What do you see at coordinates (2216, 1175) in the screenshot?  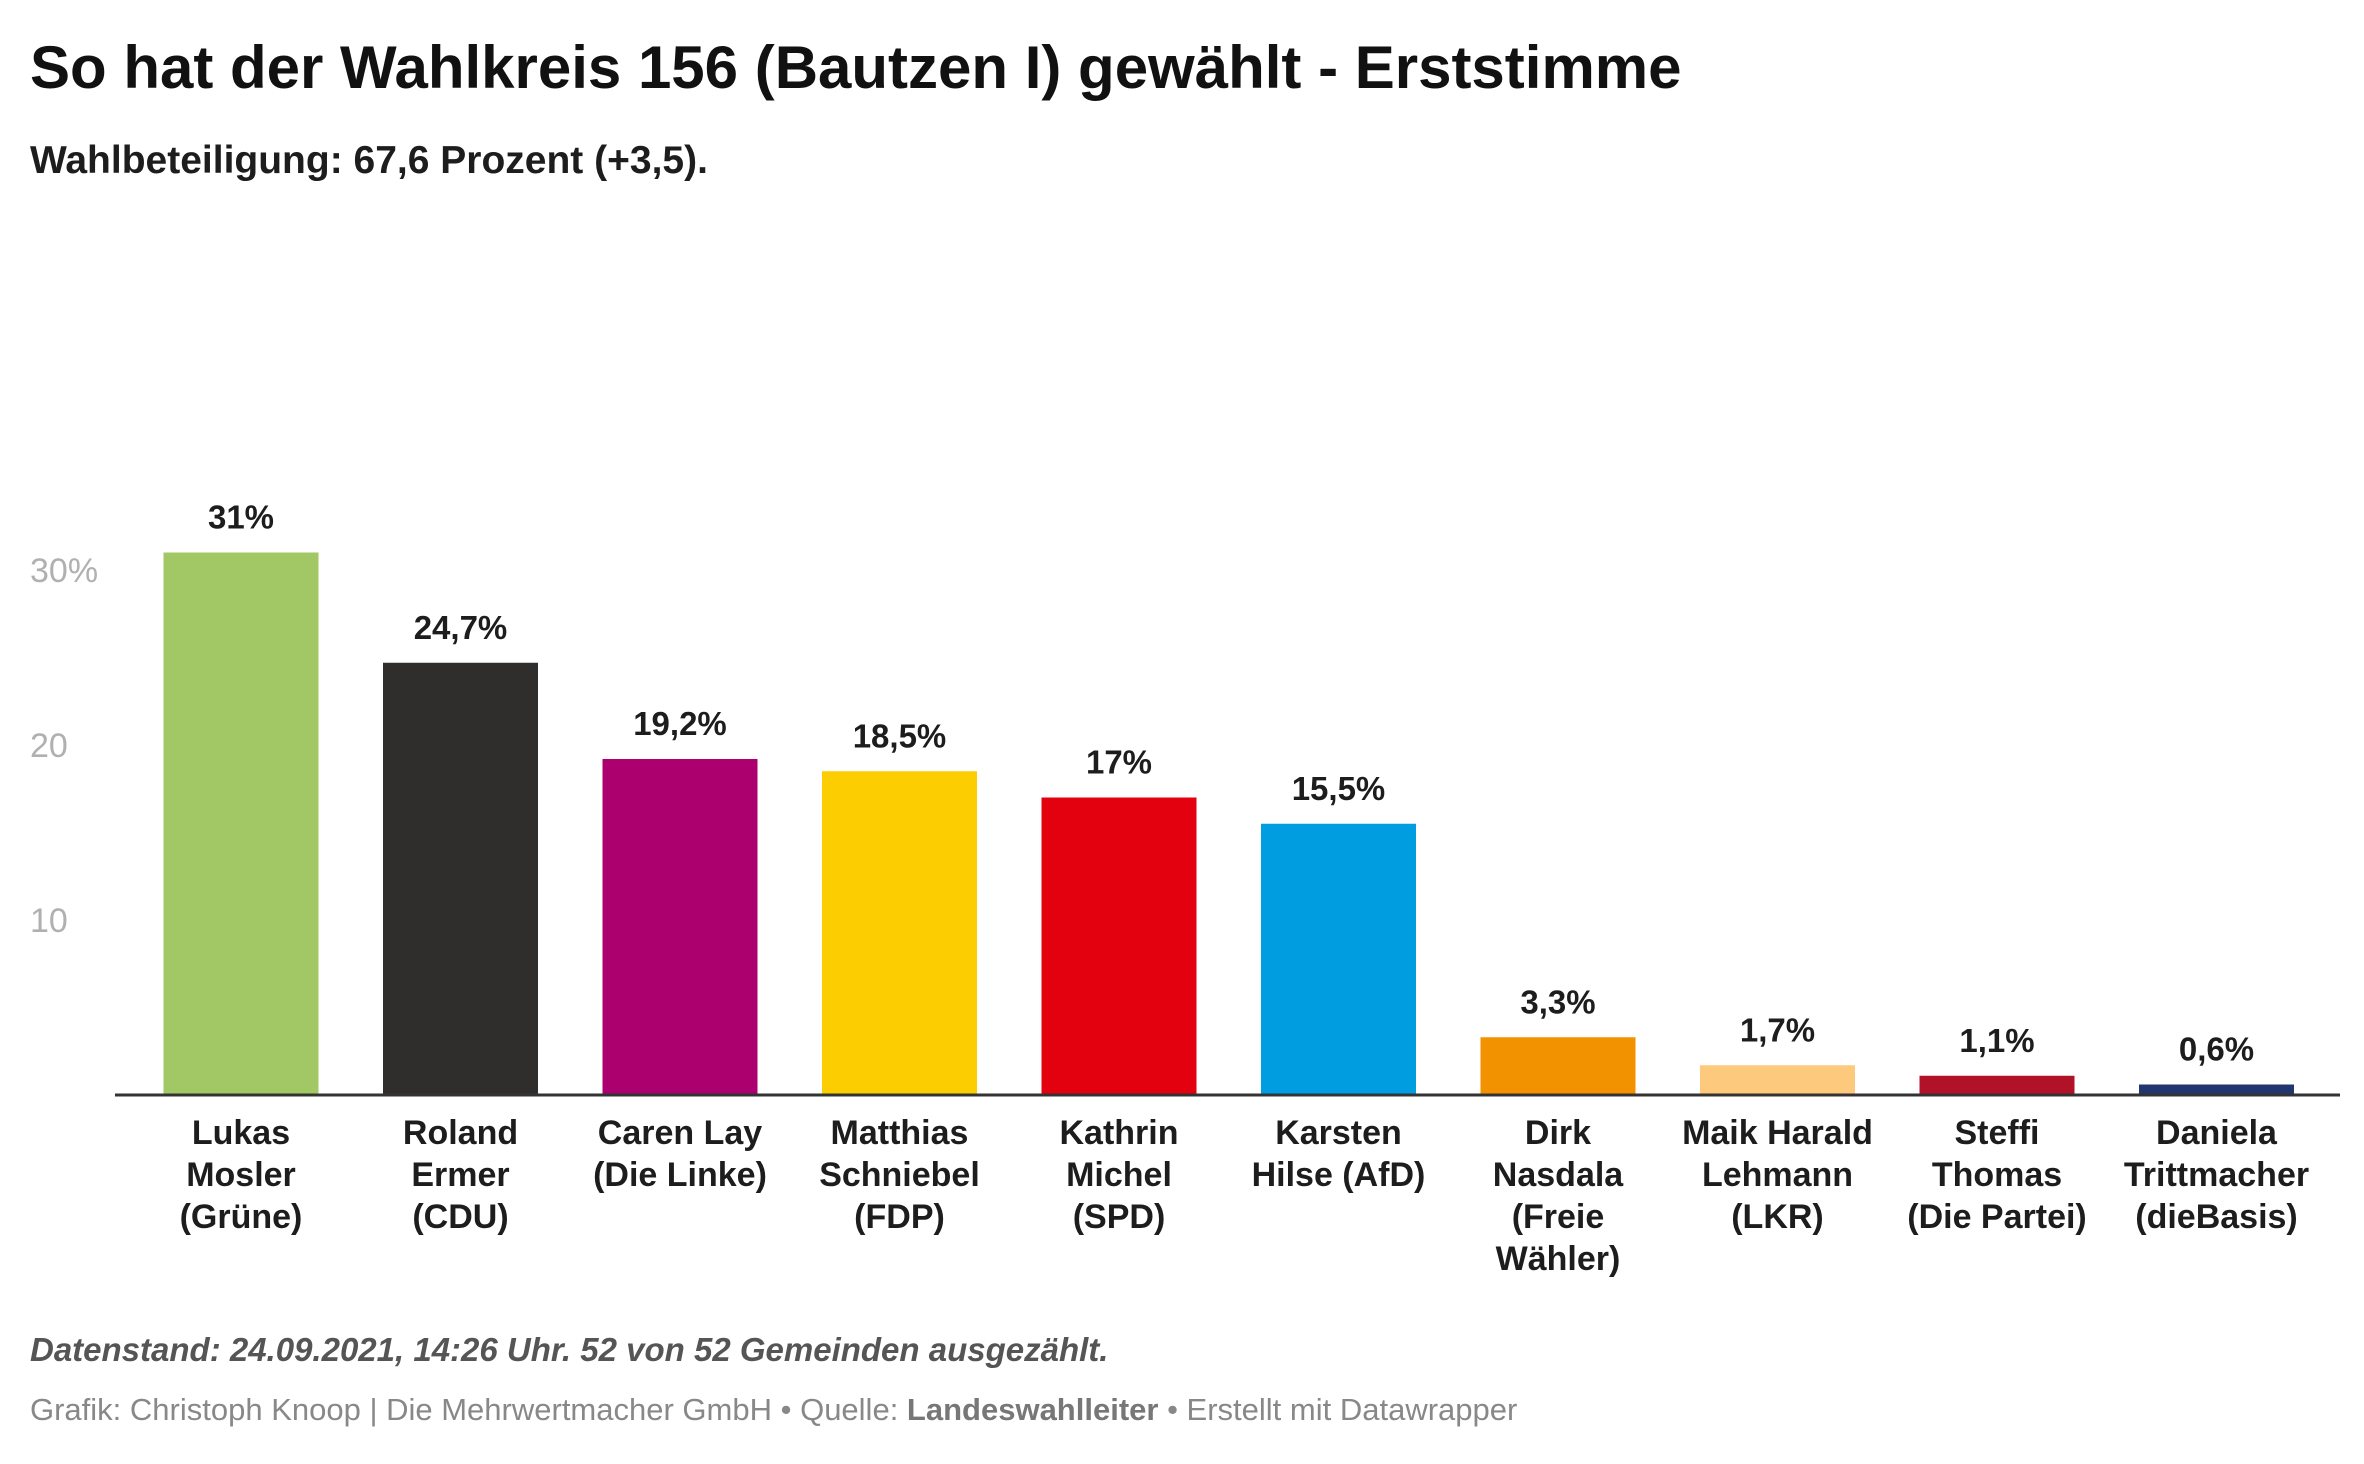 I see `x-category-label: Daniela Trittmacher (dieBasis)` at bounding box center [2216, 1175].